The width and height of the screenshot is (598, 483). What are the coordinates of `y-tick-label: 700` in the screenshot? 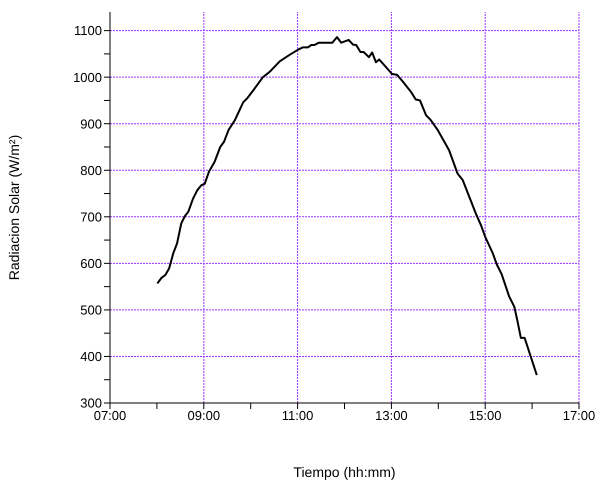 It's located at (91, 216).